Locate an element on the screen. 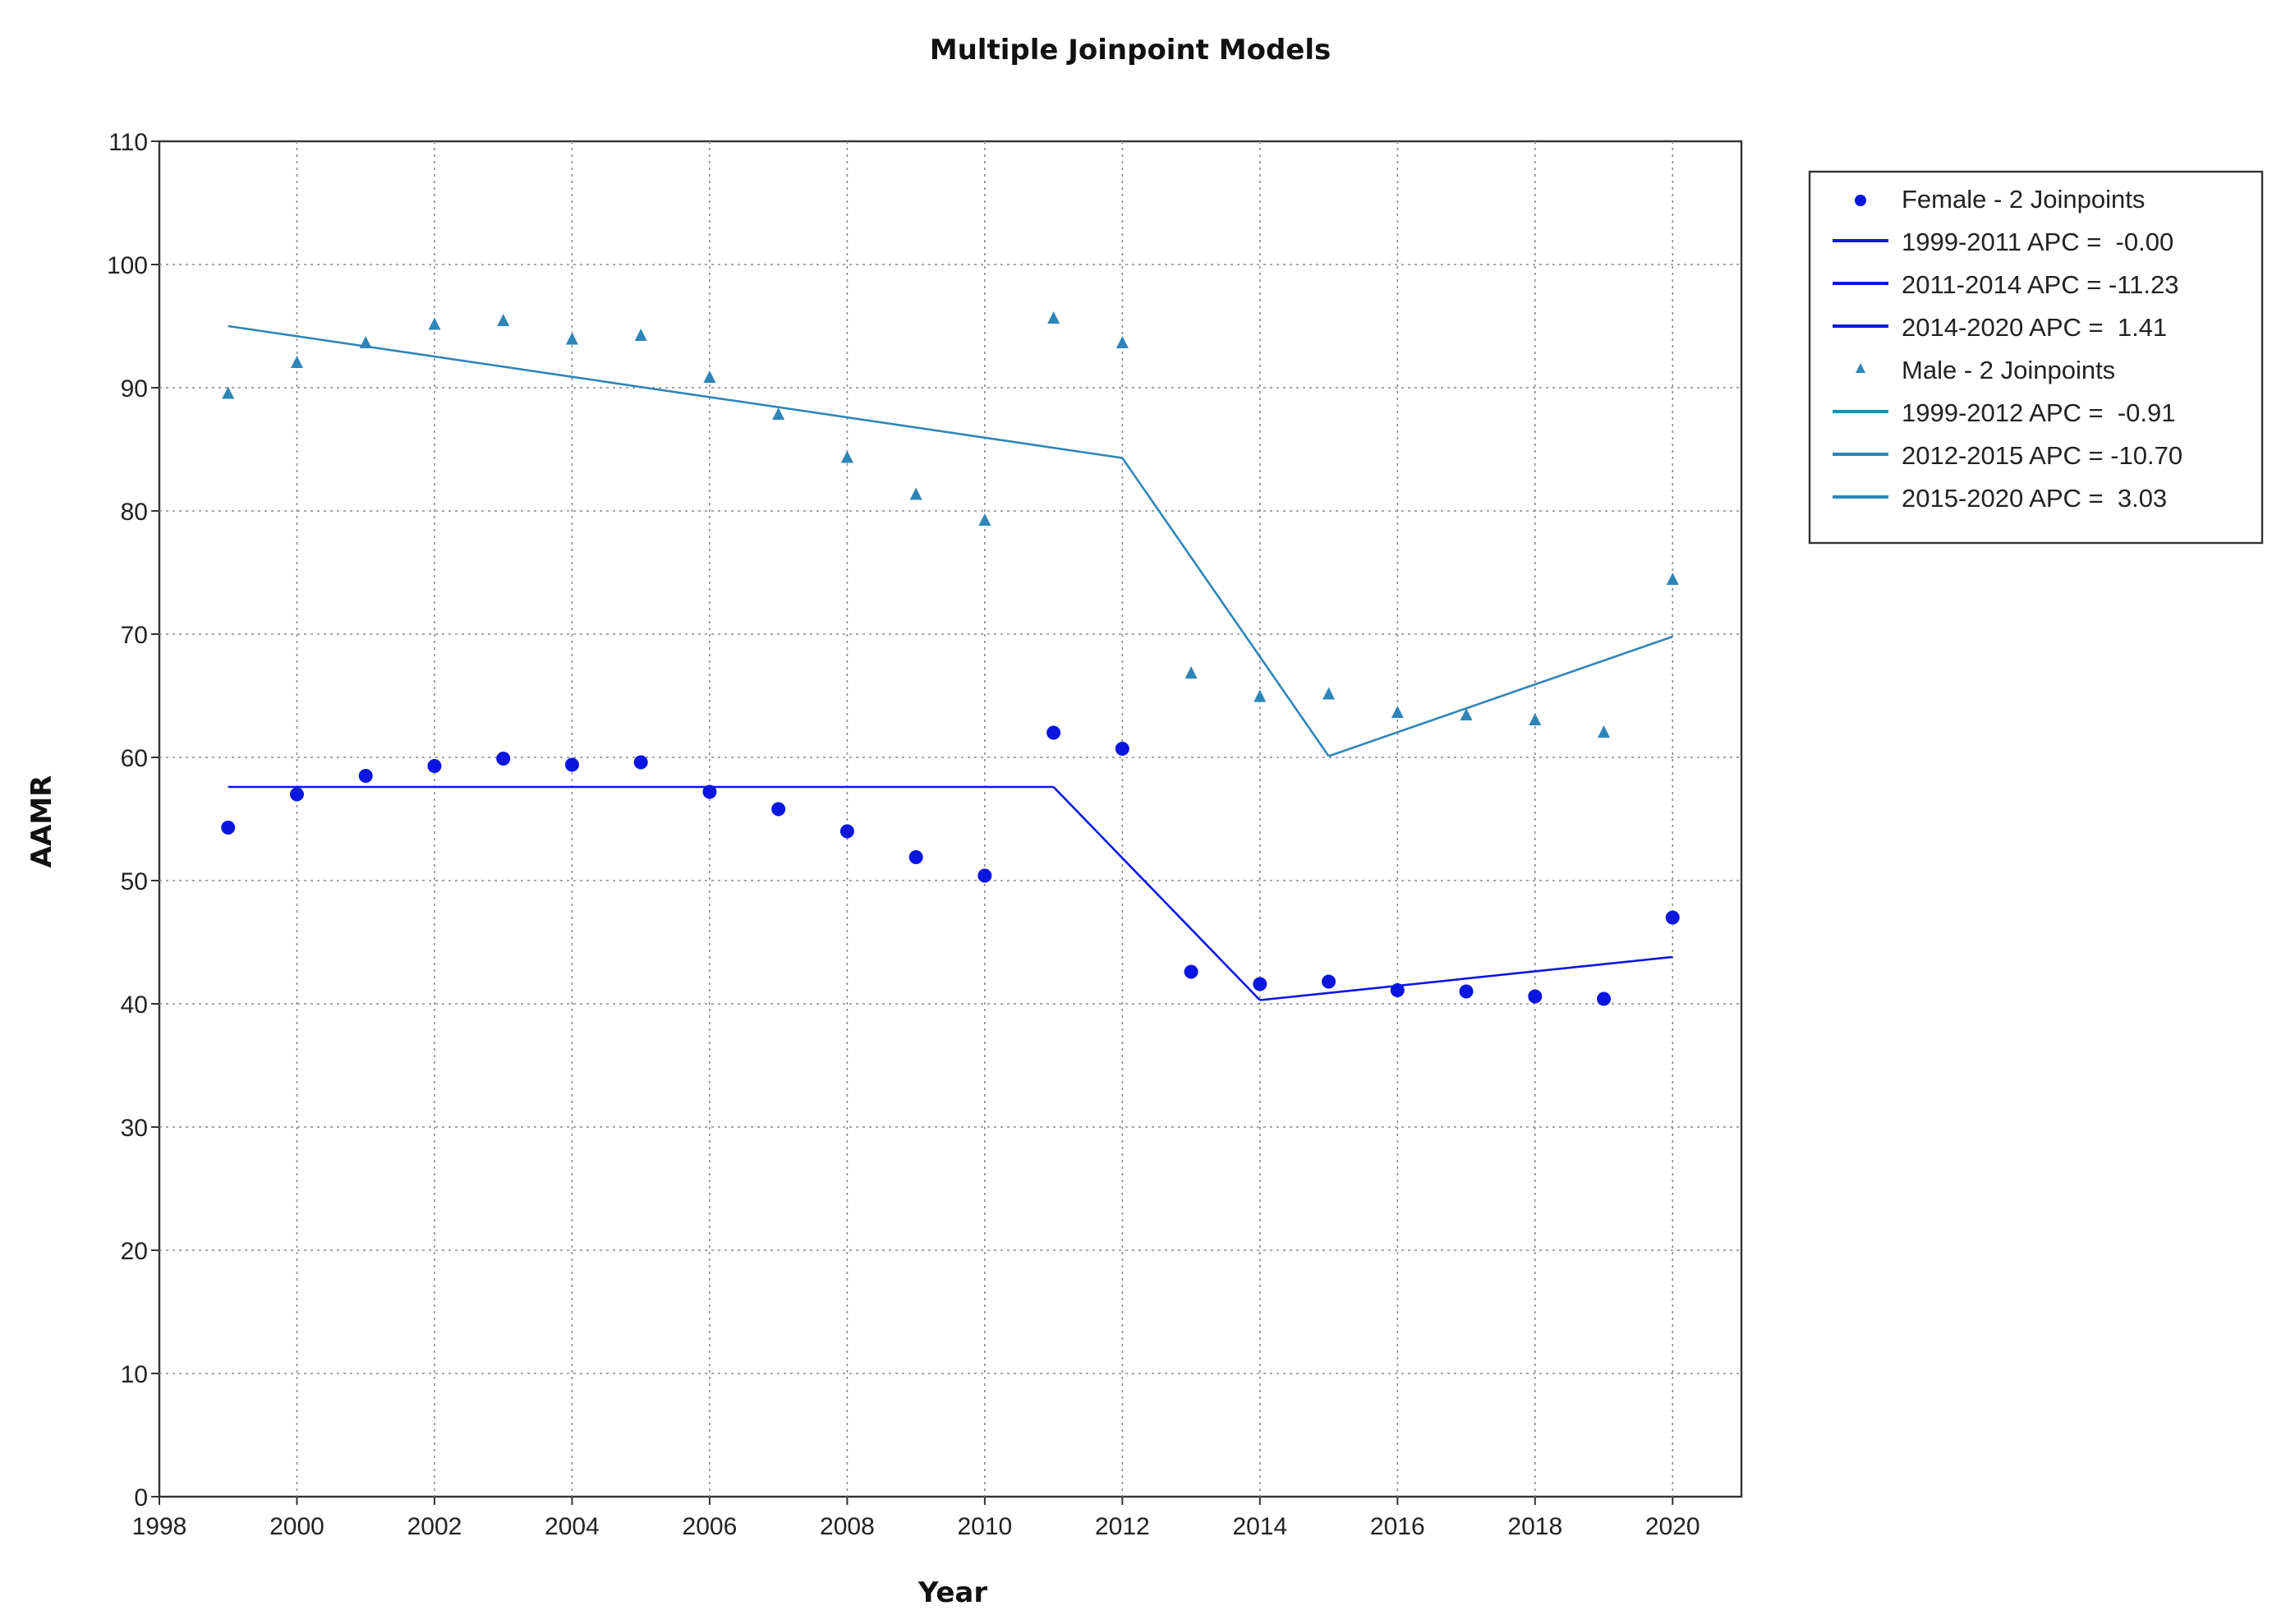 The width and height of the screenshot is (2286, 1624). y-tick-label: 50 is located at coordinates (134, 881).